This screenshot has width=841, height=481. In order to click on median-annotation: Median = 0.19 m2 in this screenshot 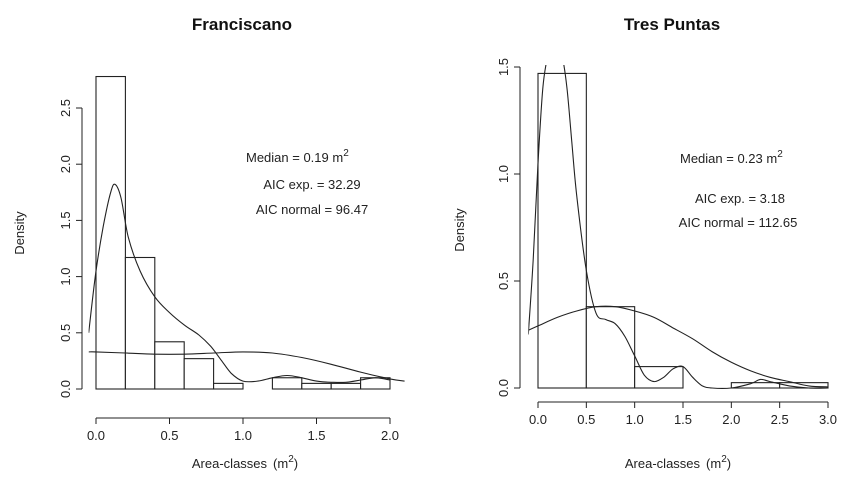, I will do `click(297, 156)`.